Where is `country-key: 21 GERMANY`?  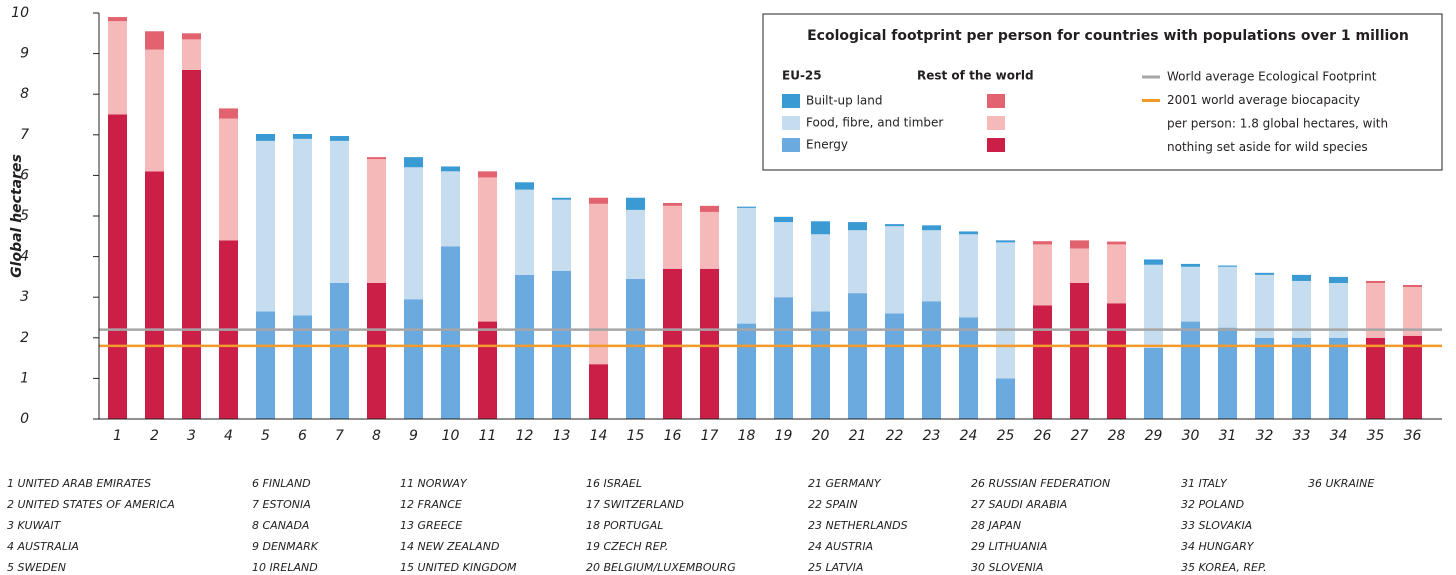
country-key: 21 GERMANY is located at coordinates (845, 483).